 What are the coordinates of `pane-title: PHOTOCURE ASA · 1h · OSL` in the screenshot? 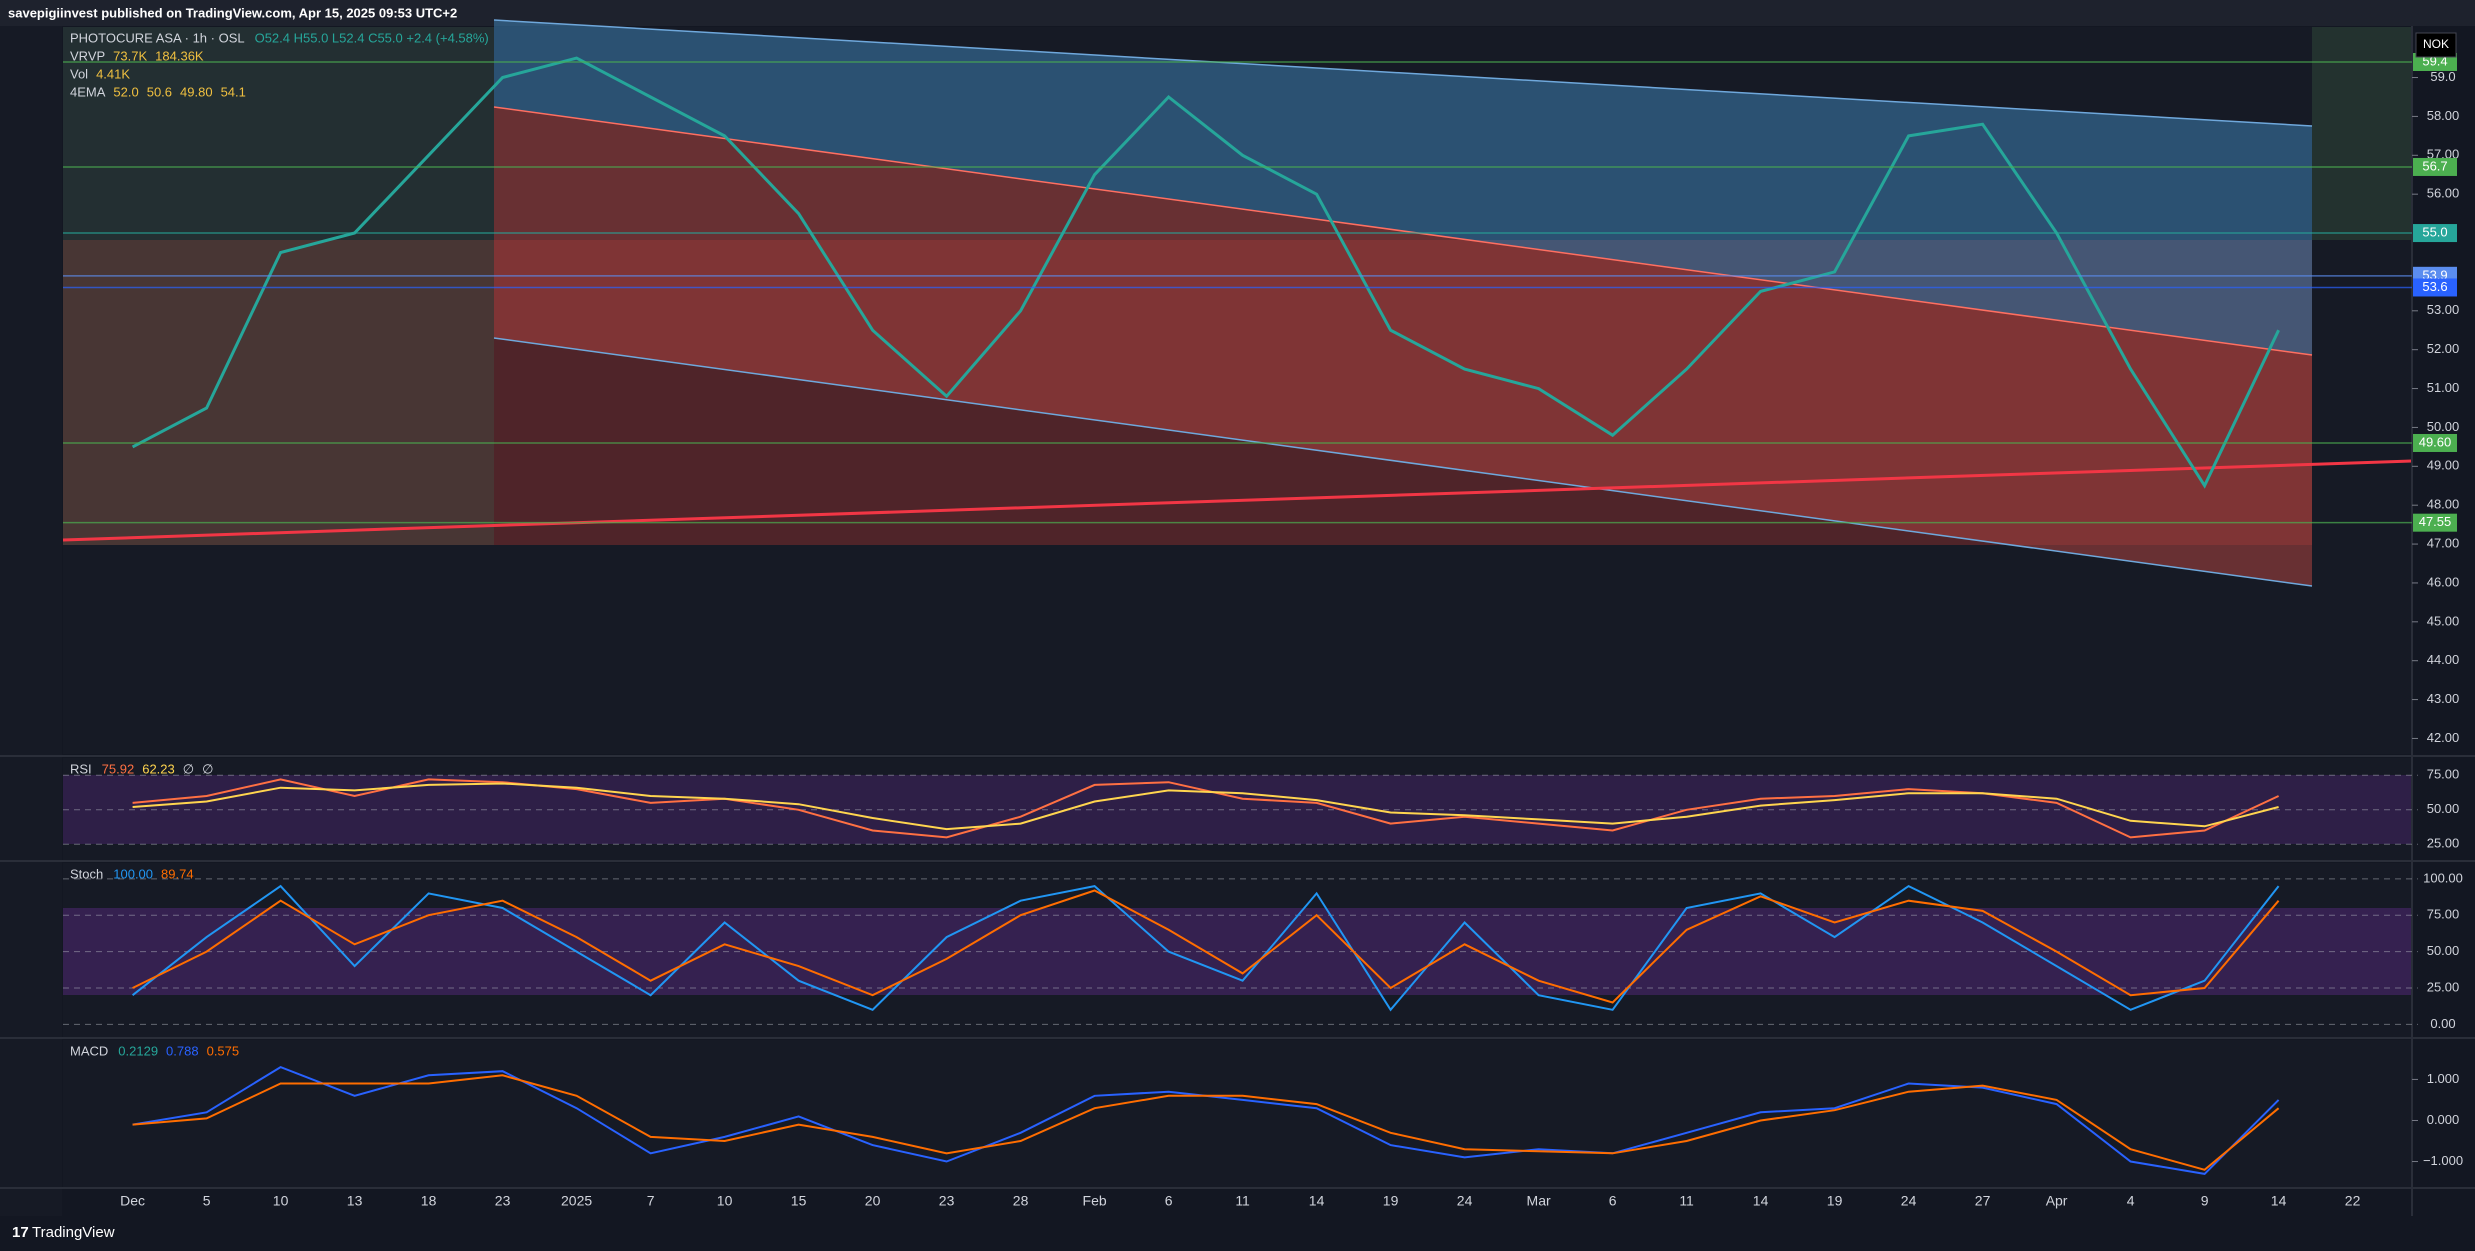 It's located at (157, 37).